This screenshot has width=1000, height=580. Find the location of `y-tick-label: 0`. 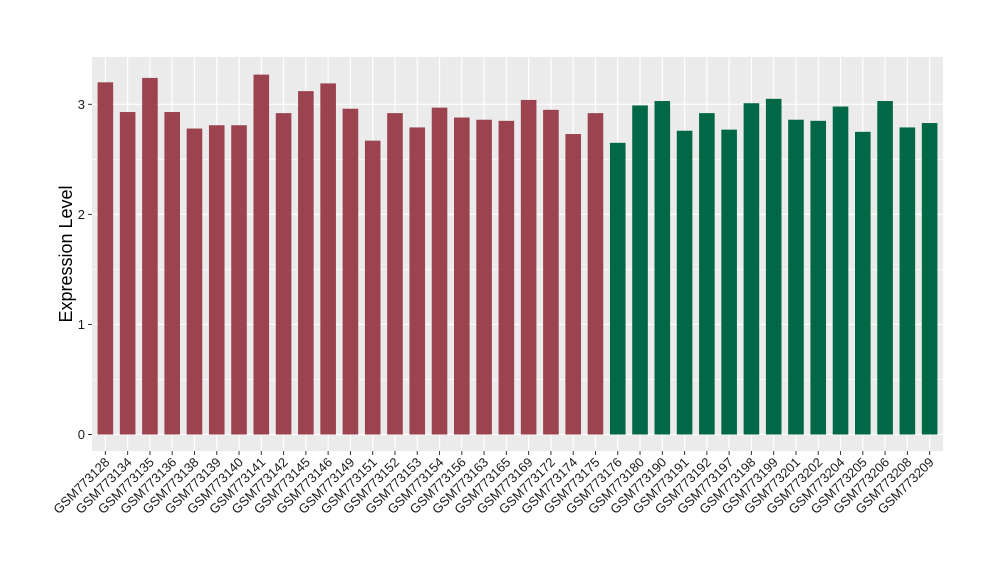

y-tick-label: 0 is located at coordinates (81, 434).